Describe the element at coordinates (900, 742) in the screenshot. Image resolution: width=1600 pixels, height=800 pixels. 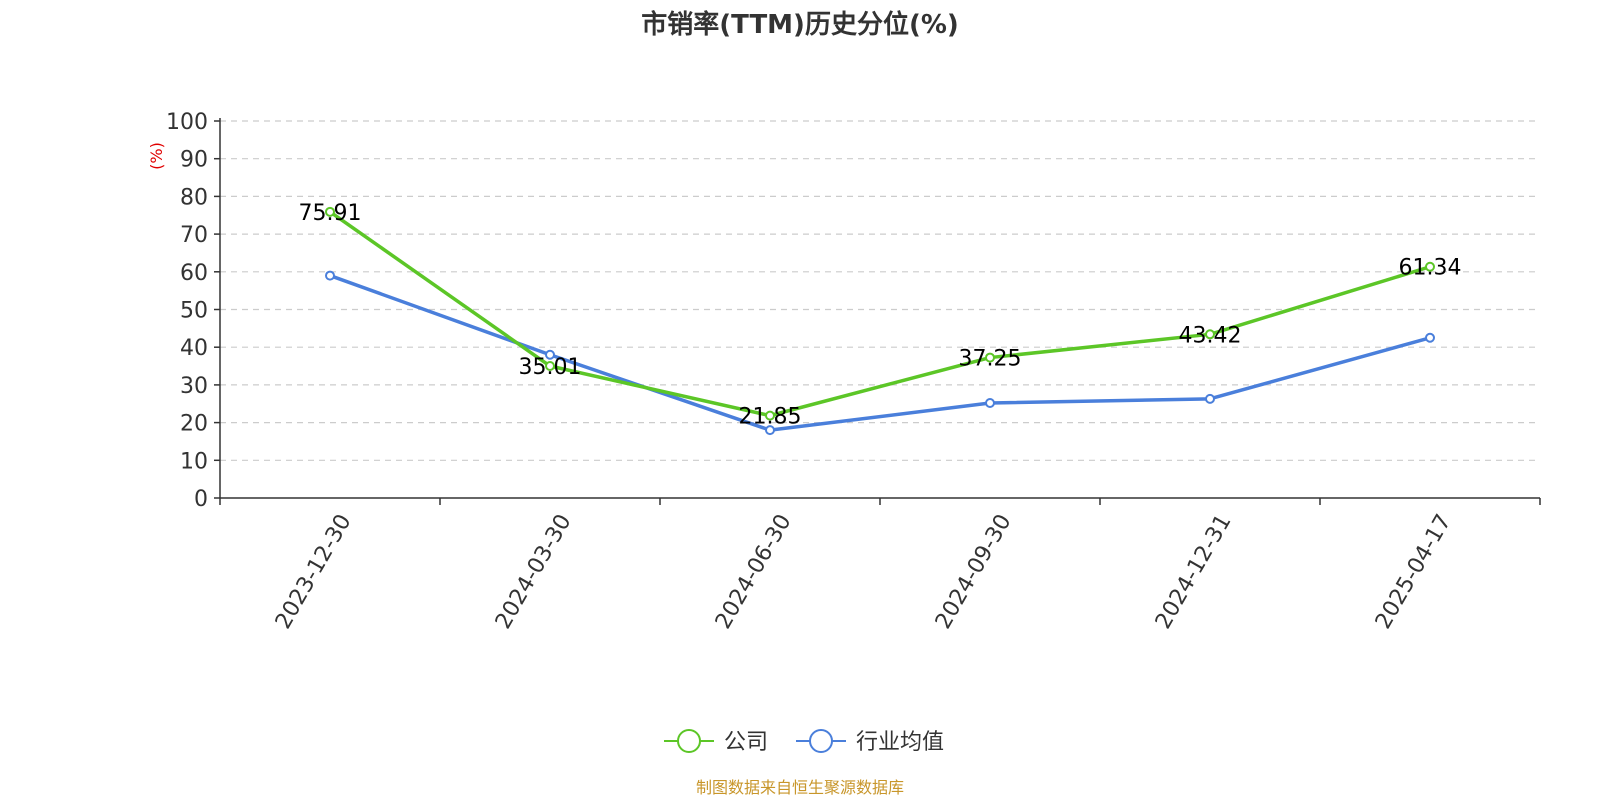
I see `legend-label: 行业均值` at that location.